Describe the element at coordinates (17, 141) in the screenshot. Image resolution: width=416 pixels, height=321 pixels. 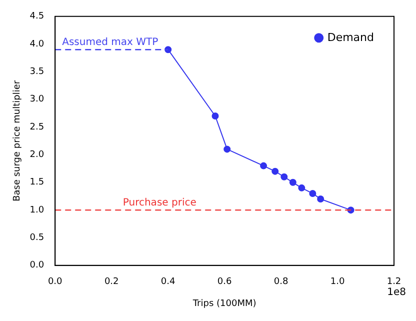
I see `y-axis-title: Base surge price multiplier` at that location.